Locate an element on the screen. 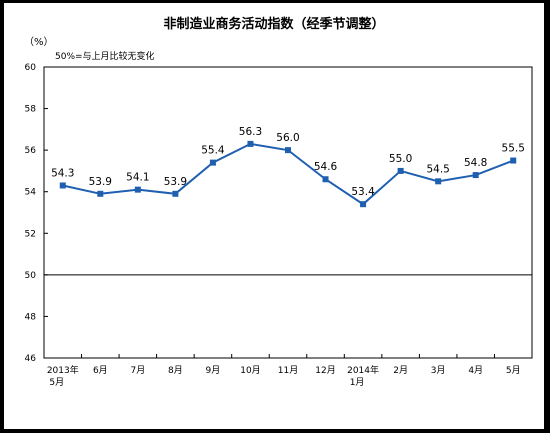 The width and height of the screenshot is (550, 433). y-tick-label: 60 is located at coordinates (31, 68).